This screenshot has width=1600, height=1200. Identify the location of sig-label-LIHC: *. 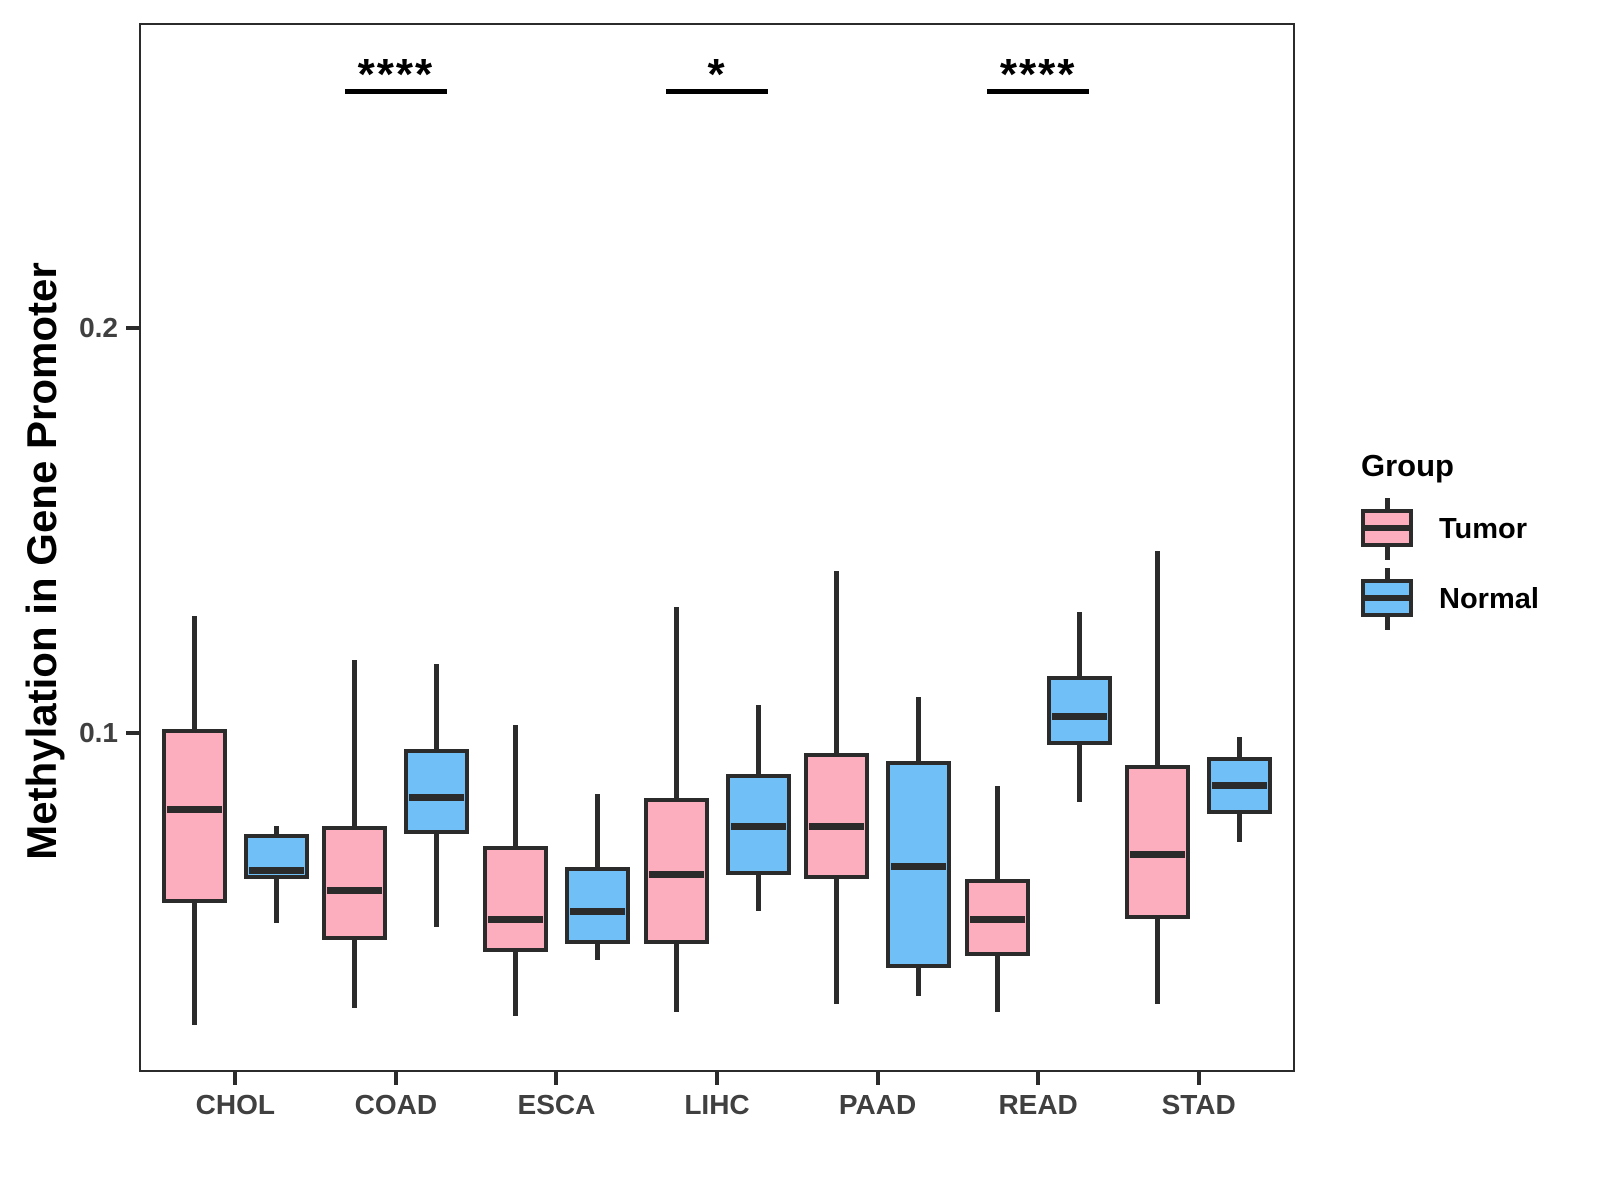
(717, 74).